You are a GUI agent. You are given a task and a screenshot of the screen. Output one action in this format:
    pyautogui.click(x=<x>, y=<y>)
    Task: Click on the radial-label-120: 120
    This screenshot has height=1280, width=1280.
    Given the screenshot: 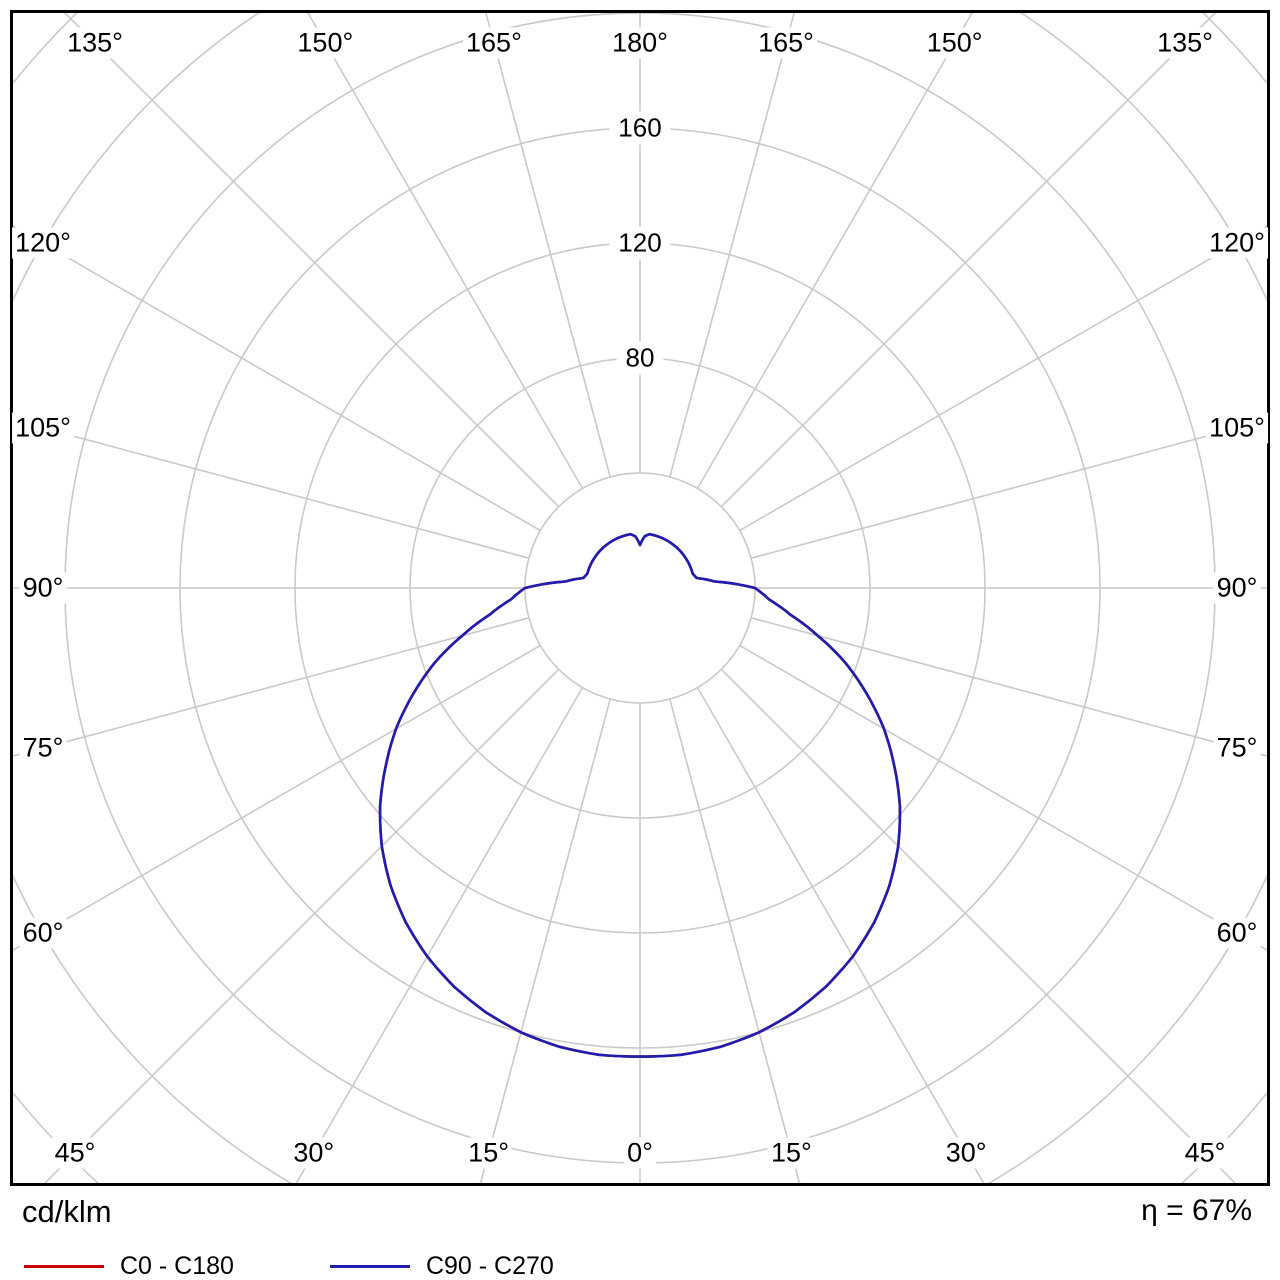 What is the action you would take?
    pyautogui.click(x=640, y=243)
    